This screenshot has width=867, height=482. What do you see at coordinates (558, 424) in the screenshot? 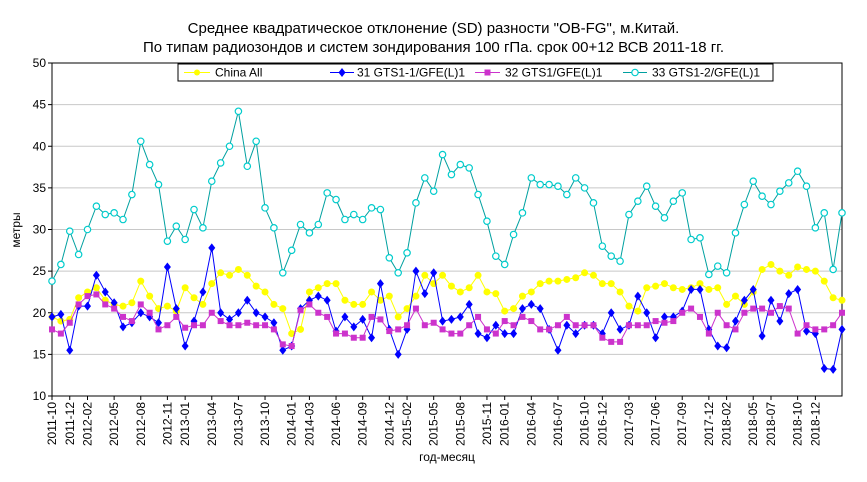
I see `x-tick-label: 2016-07` at bounding box center [558, 424].